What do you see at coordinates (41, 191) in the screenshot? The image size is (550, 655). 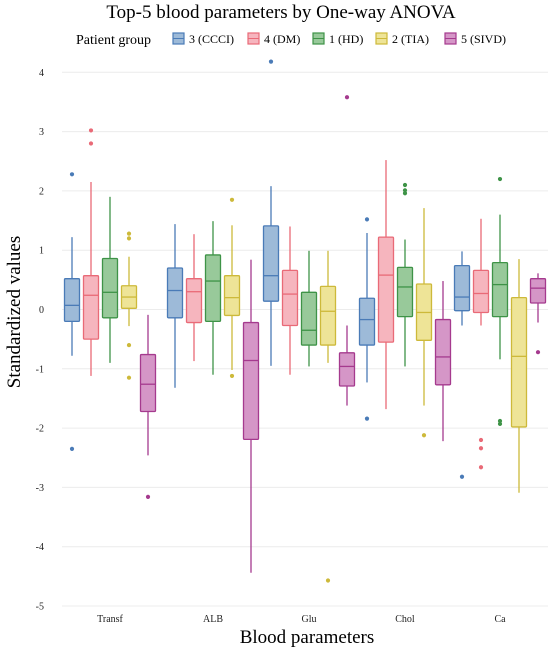 I see `y-tick-label: 2` at bounding box center [41, 191].